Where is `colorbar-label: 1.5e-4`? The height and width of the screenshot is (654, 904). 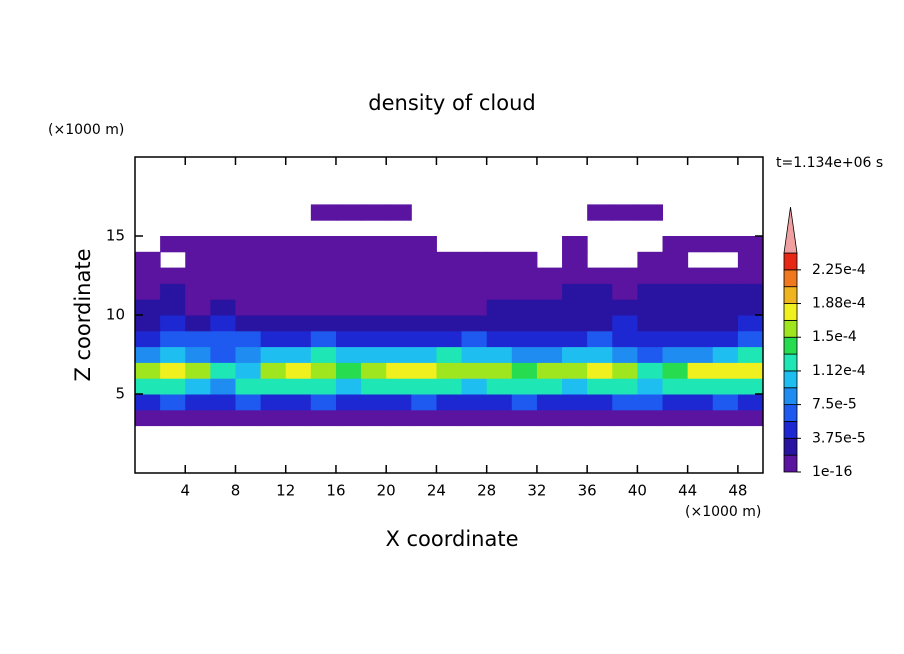 colorbar-label: 1.5e-4 is located at coordinates (834, 337).